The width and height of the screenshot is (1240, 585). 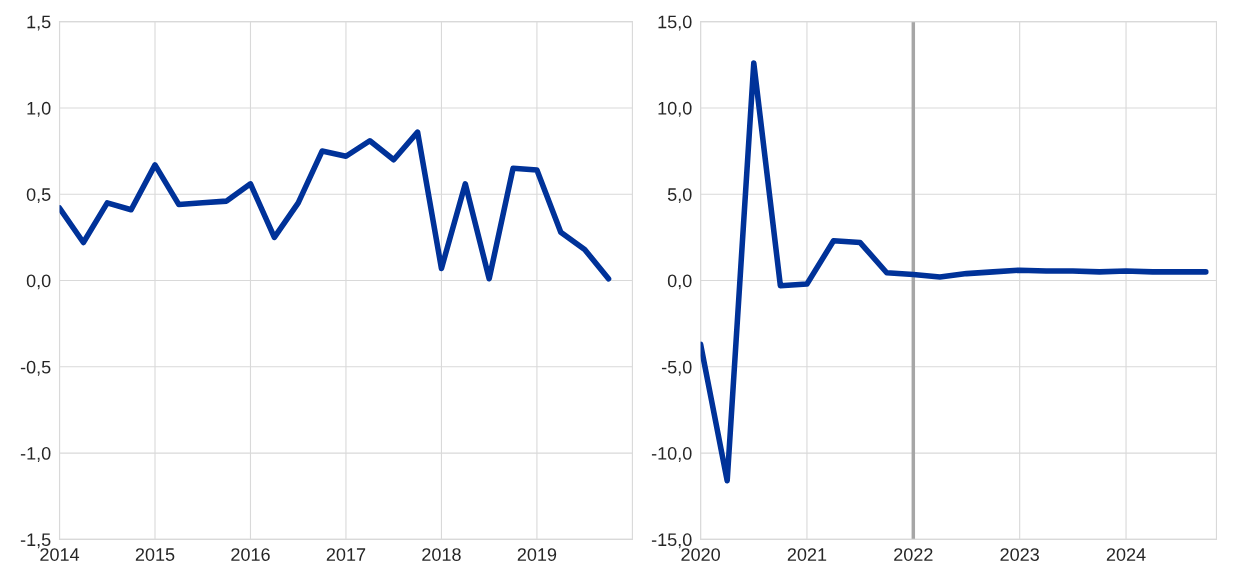 I want to click on x-tick-label: 2016, so click(x=250, y=554).